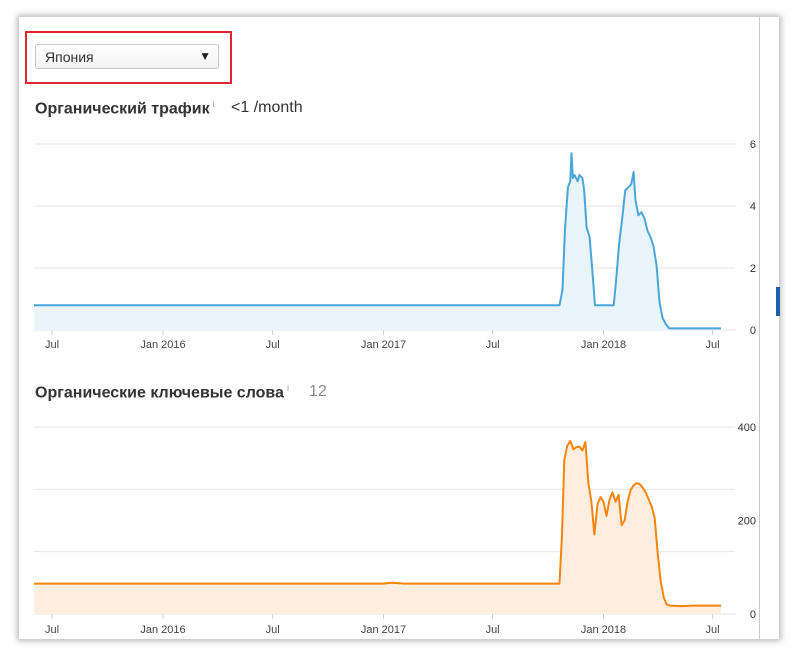  Describe the element at coordinates (753, 615) in the screenshot. I see `keywords-y-tick-label: 0` at that location.